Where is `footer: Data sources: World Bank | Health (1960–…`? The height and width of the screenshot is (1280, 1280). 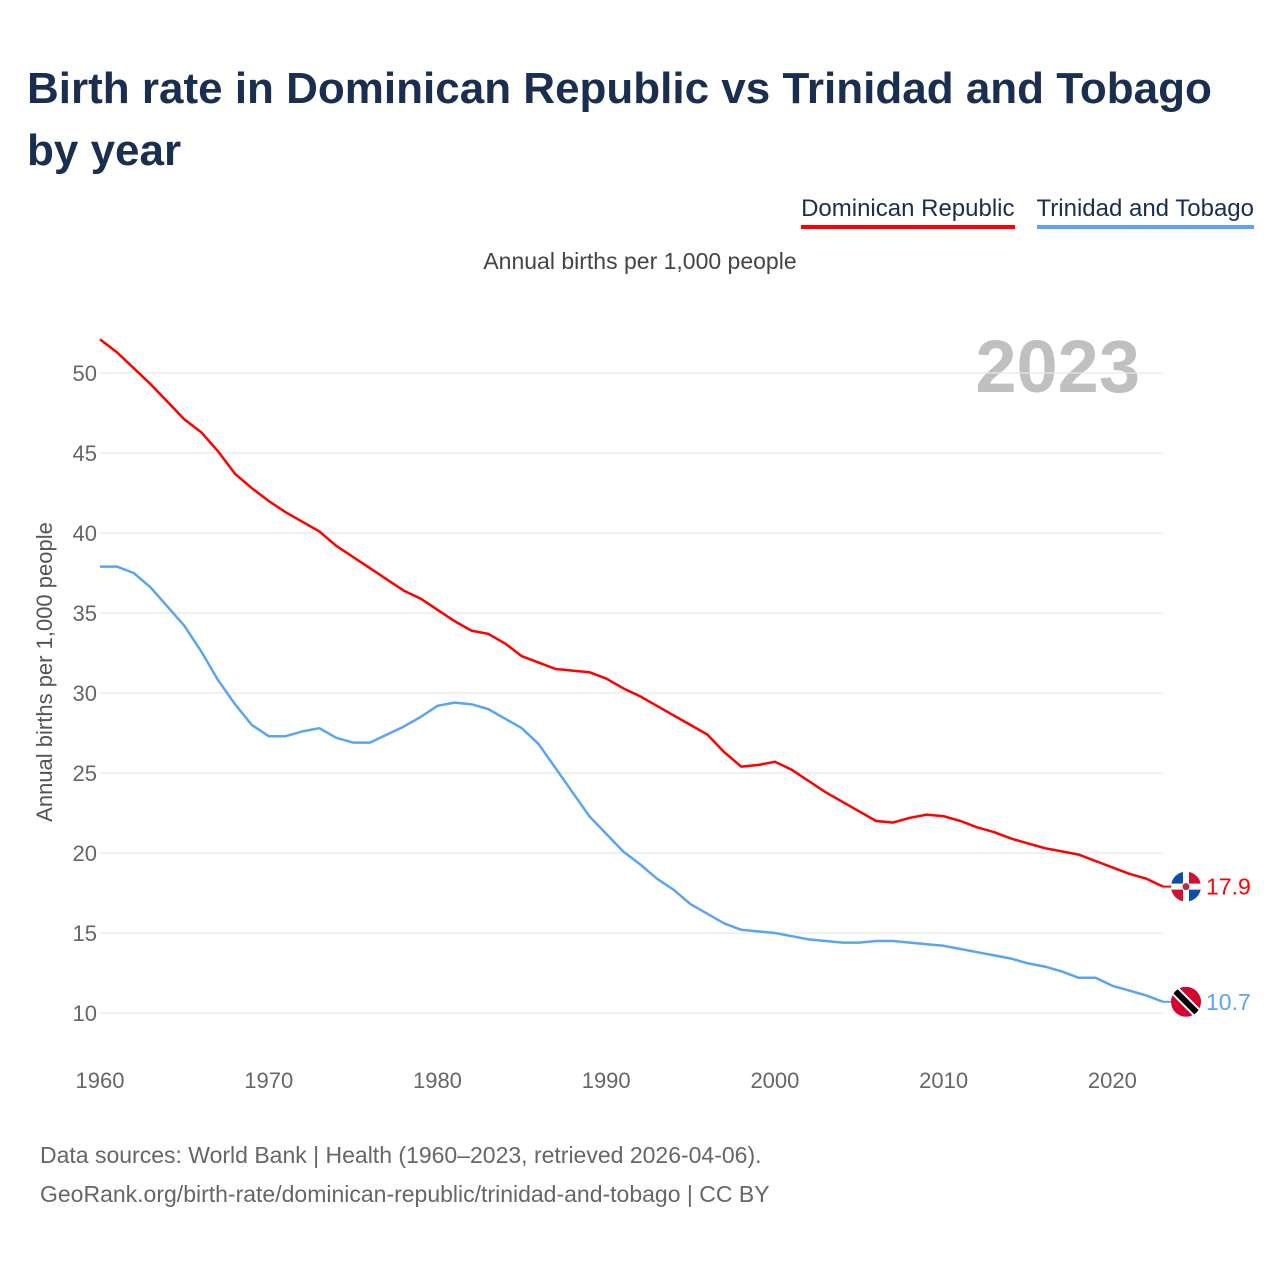
footer: Data sources: World Bank | Health (1960–… is located at coordinates (405, 1175).